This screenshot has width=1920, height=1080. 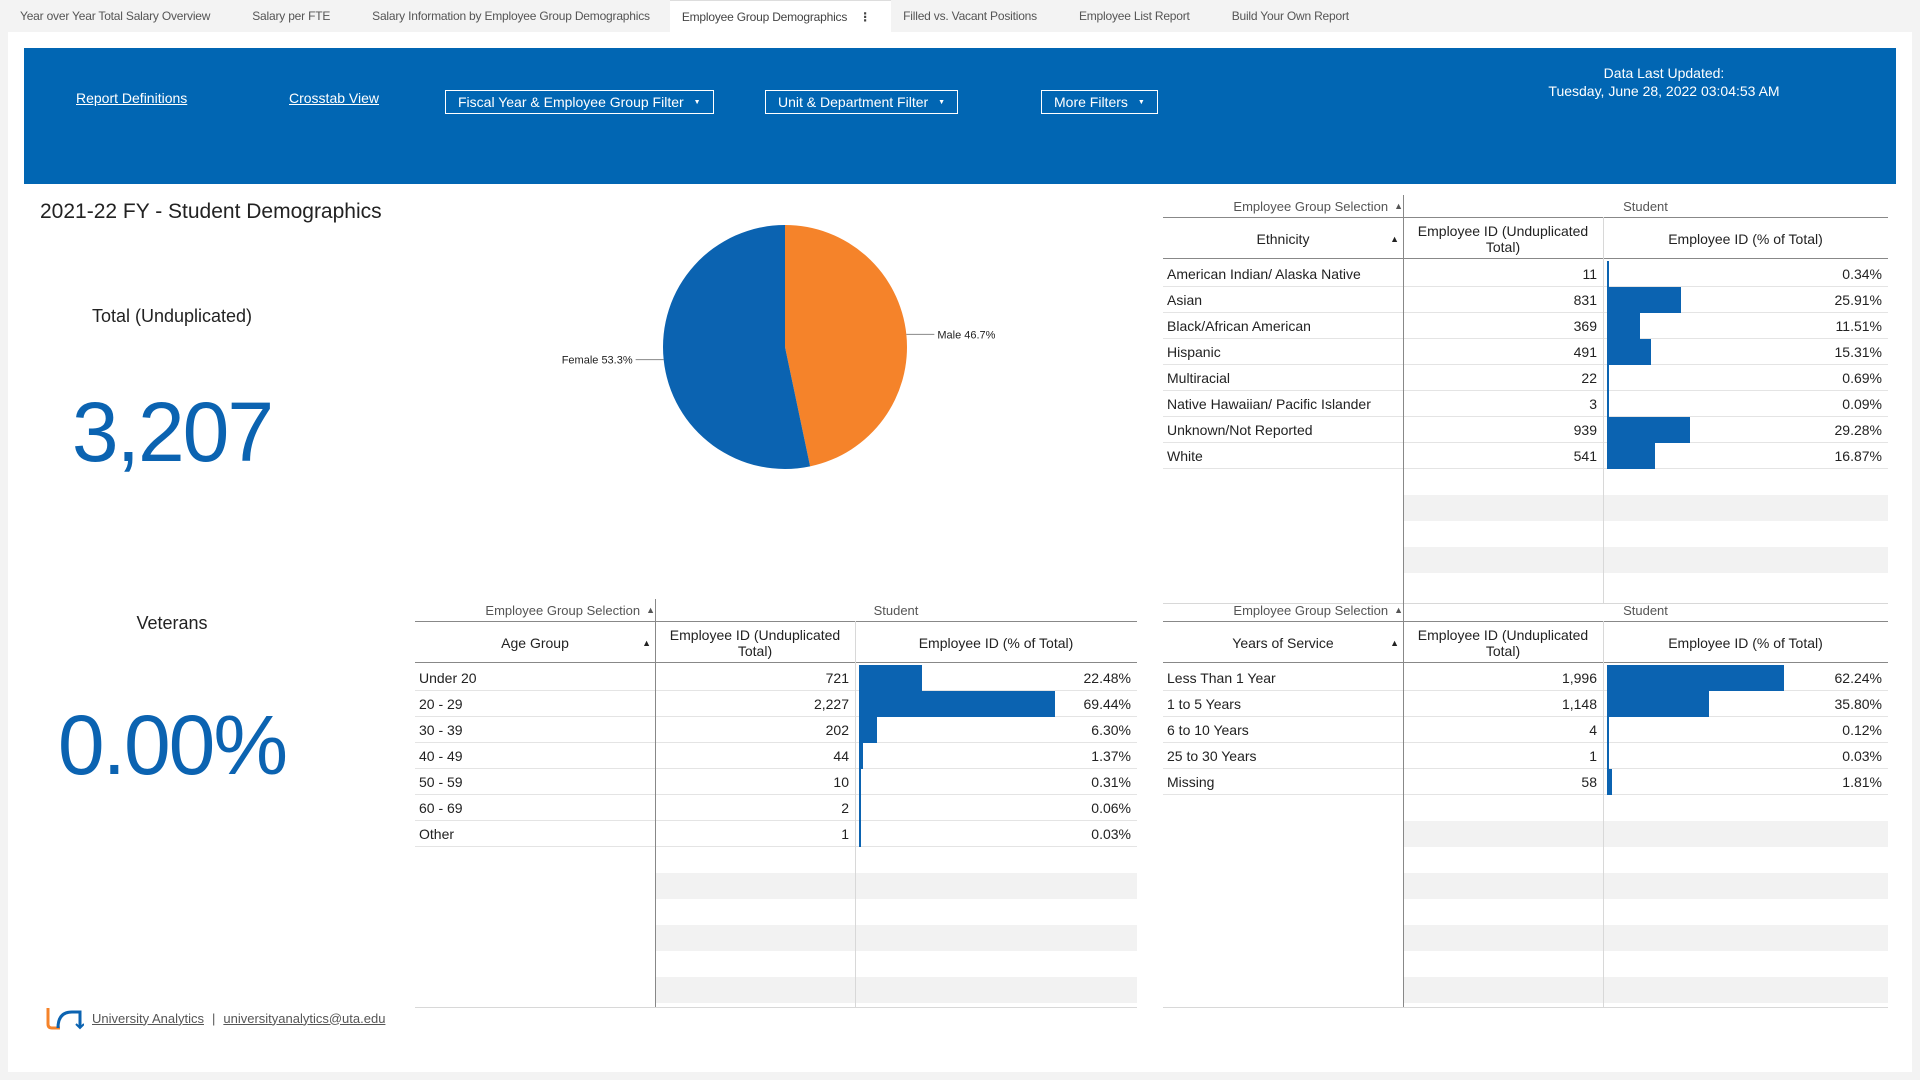 I want to click on table-row: 25 to 30 Years 1 0.03%, so click(x=1525, y=756).